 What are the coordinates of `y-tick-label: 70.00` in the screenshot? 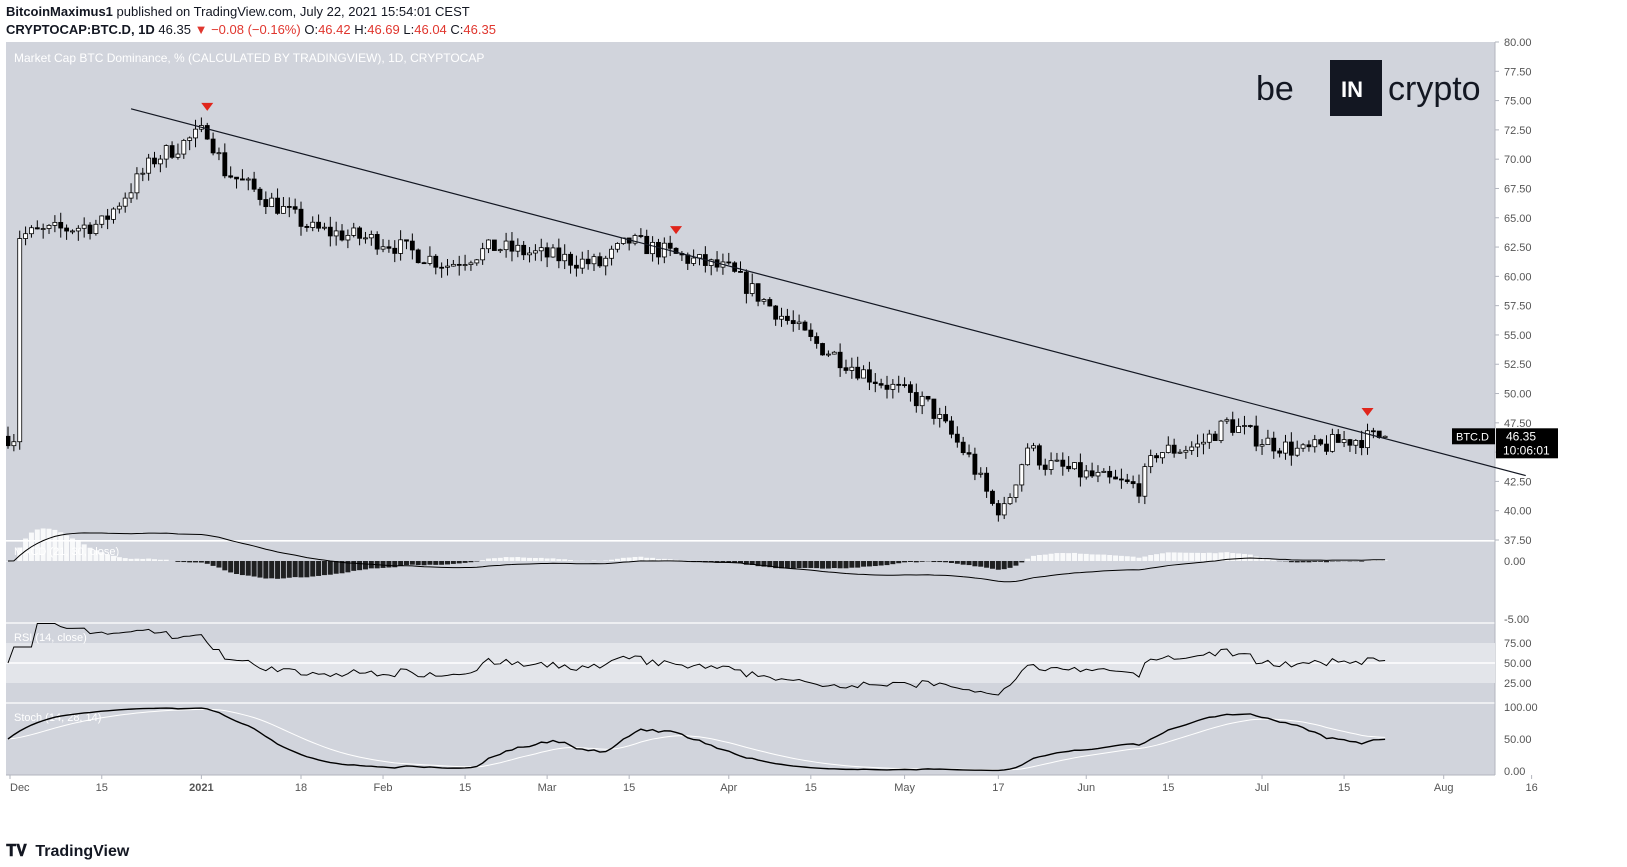 It's located at (1518, 160).